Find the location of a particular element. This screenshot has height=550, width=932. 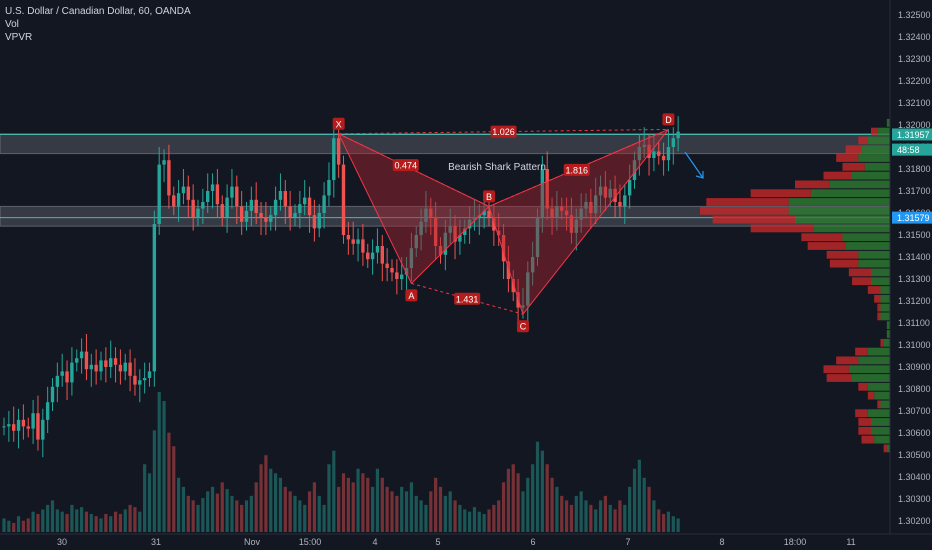

ratio-label-bd: 1.816 is located at coordinates (576, 170).